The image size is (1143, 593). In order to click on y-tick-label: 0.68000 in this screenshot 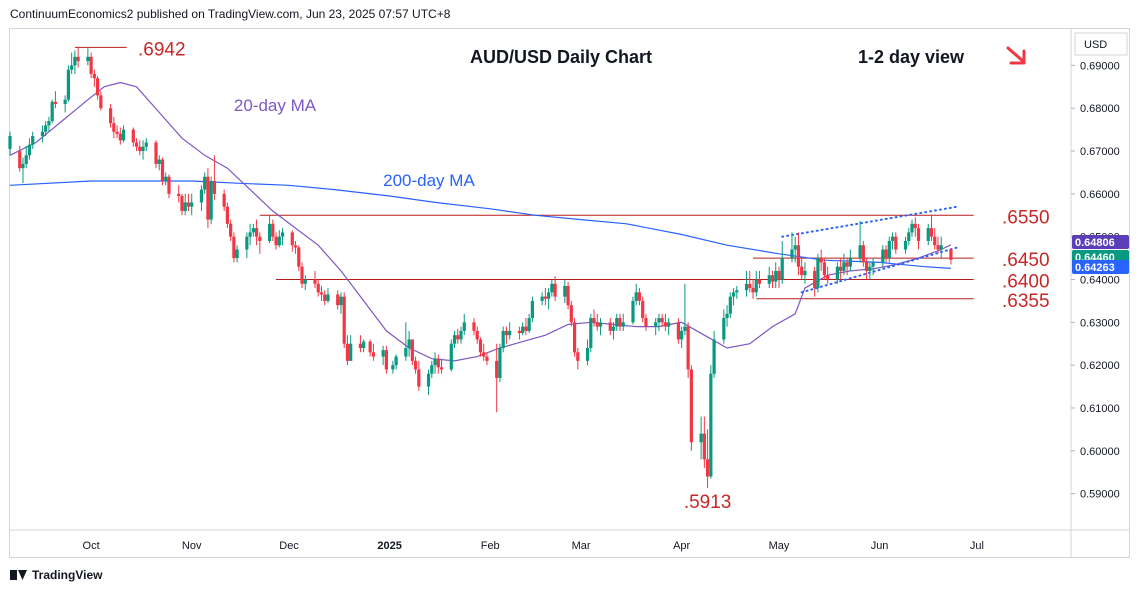, I will do `click(1100, 109)`.